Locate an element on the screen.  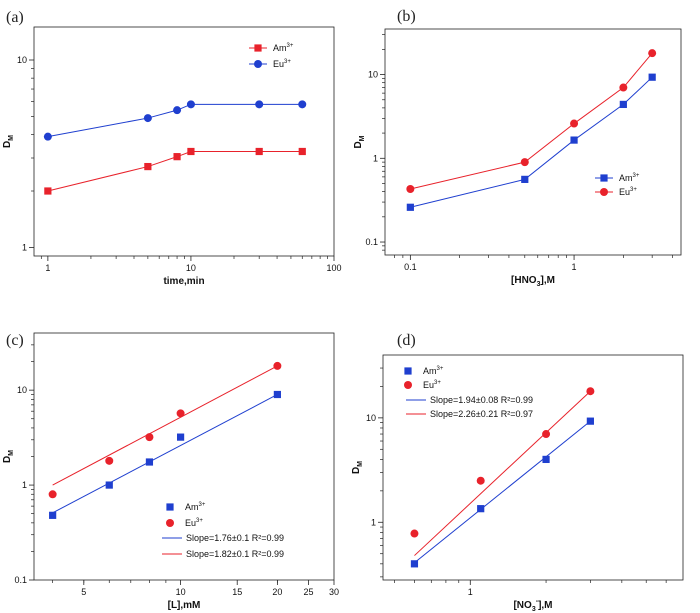
legend-fit-label: Slope=2.26±0.21 R²=0.97 is located at coordinates (481, 414).